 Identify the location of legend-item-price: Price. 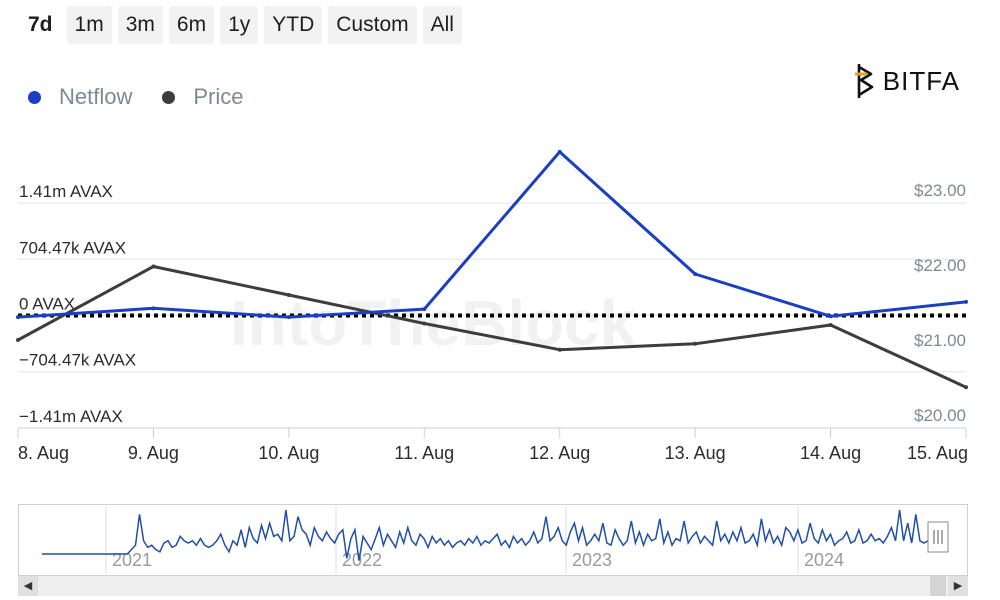
(202, 97).